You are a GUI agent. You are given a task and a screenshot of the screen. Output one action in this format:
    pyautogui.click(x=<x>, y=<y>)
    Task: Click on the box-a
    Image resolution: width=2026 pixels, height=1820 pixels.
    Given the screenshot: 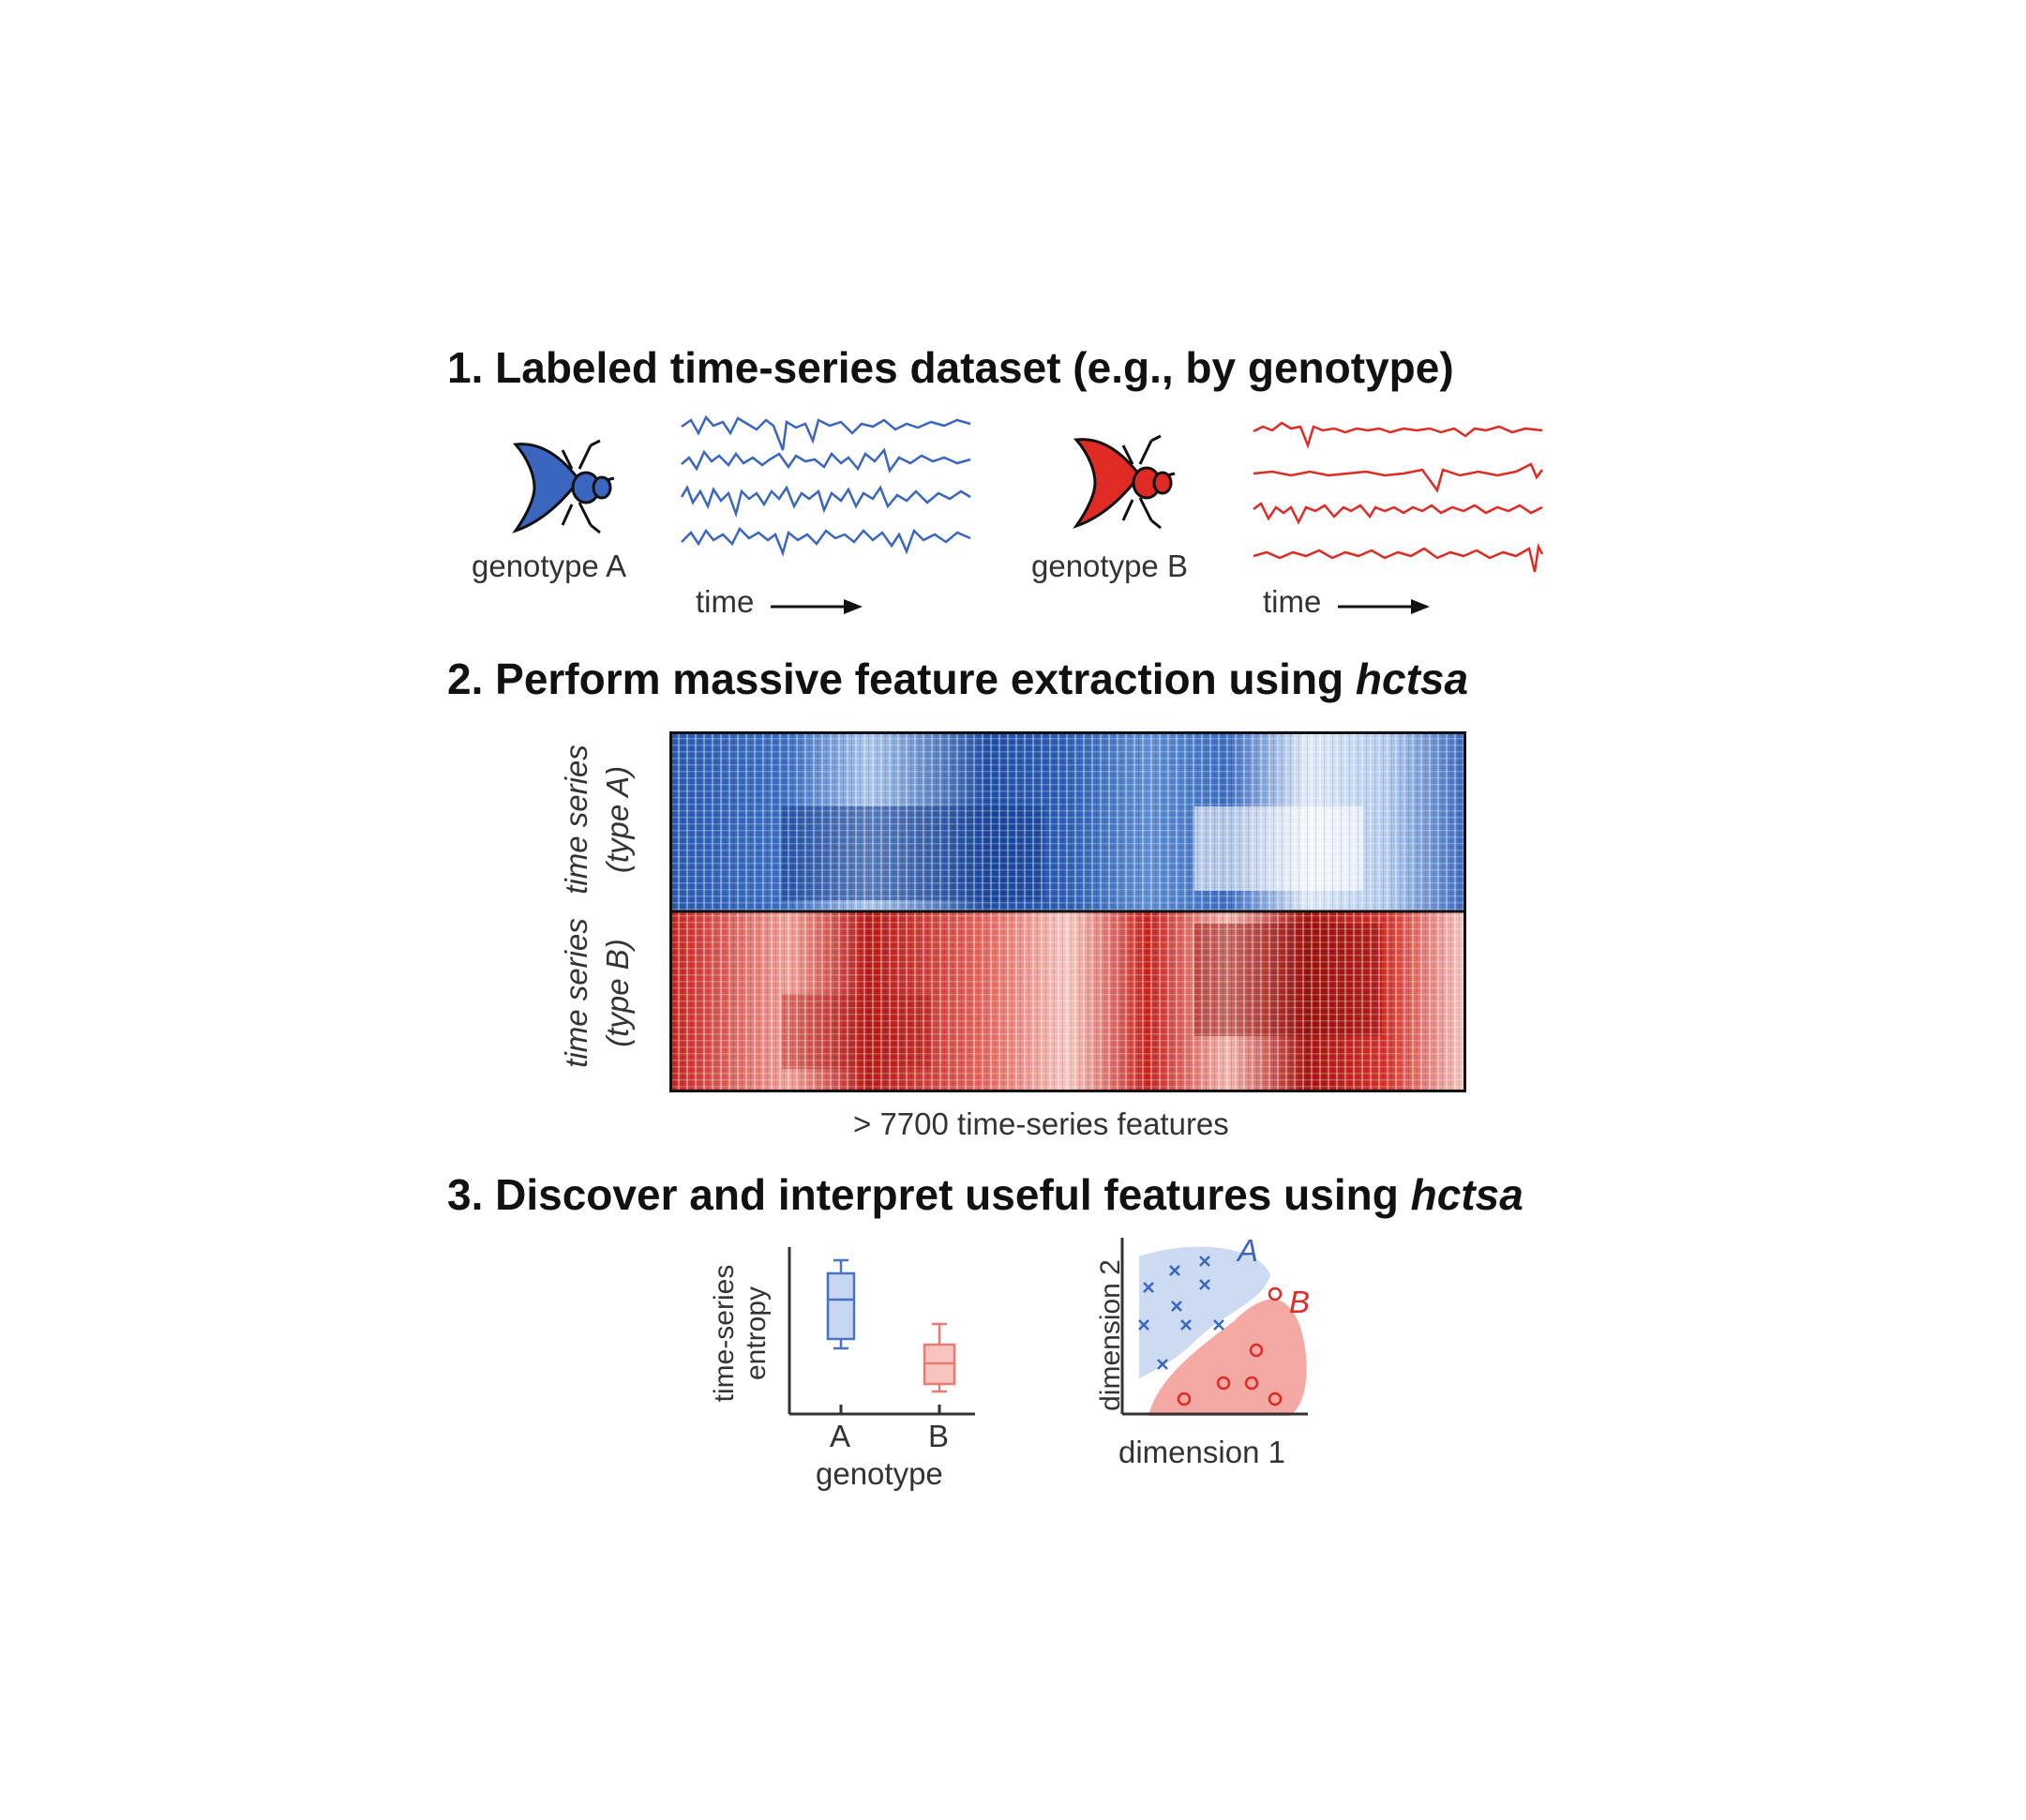 What is the action you would take?
    pyautogui.click(x=841, y=1304)
    